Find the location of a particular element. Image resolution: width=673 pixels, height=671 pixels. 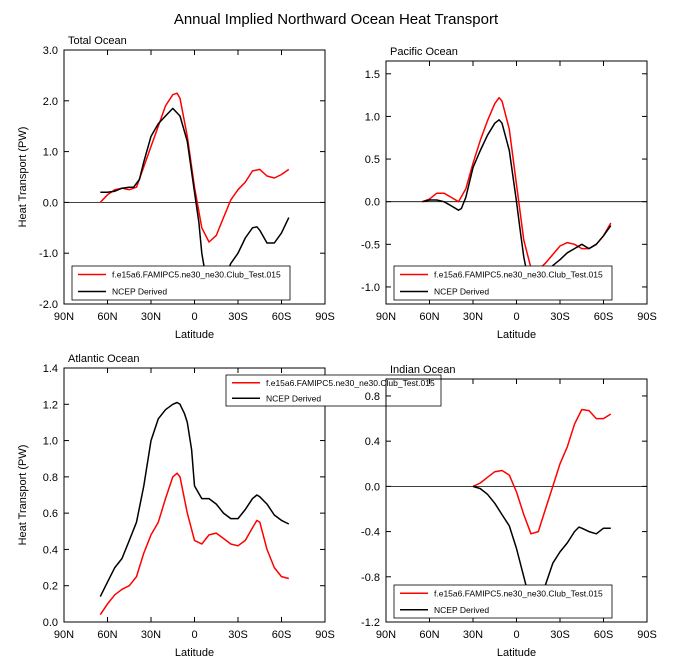

panel-title: Total Ocean is located at coordinates (97, 41).